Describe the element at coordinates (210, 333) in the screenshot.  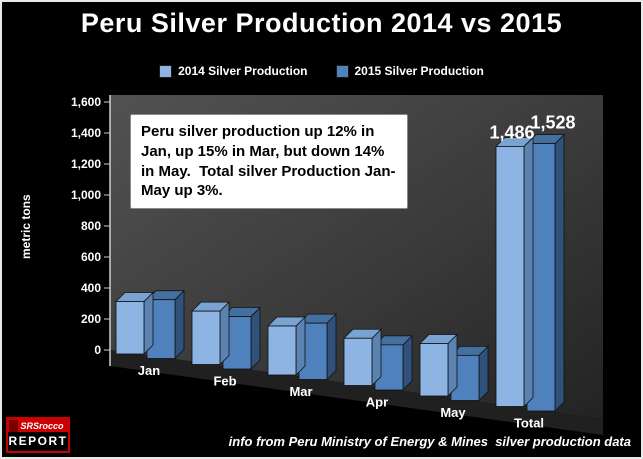
I see `bar-feb-2014` at that location.